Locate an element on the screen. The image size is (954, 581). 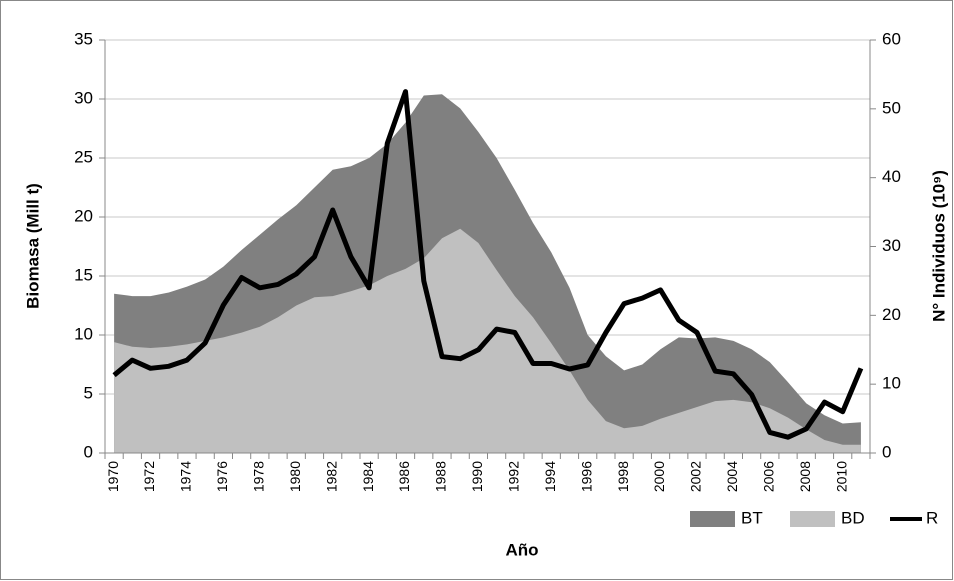
y-tick-label: 0 is located at coordinates (88, 451).